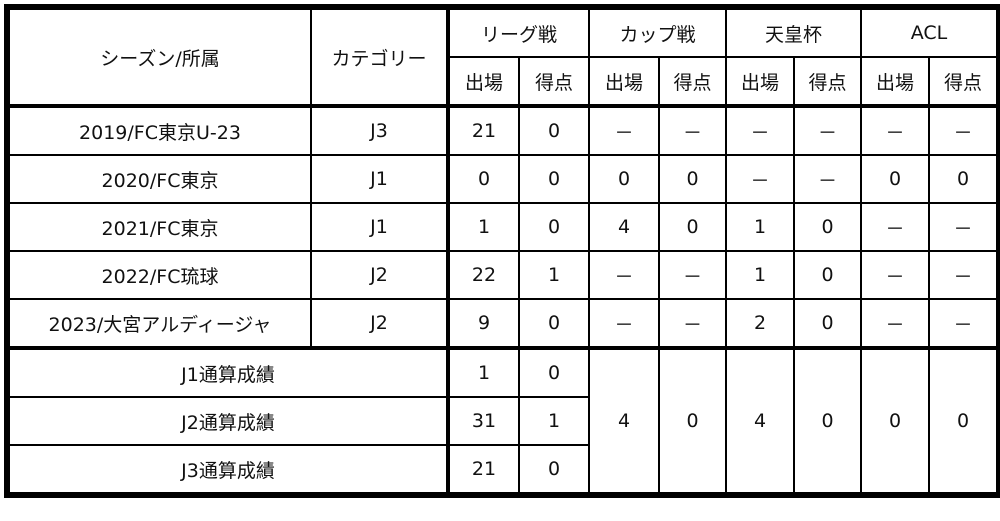  Describe the element at coordinates (160, 275) in the screenshot. I see `season-cell: 2022/FC琉球` at that location.